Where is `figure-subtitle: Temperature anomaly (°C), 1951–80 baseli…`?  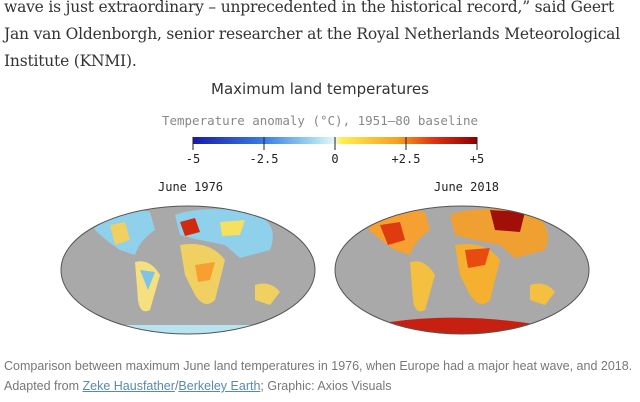
figure-subtitle: Temperature anomaly (°C), 1951–80 baseli… is located at coordinates (320, 120).